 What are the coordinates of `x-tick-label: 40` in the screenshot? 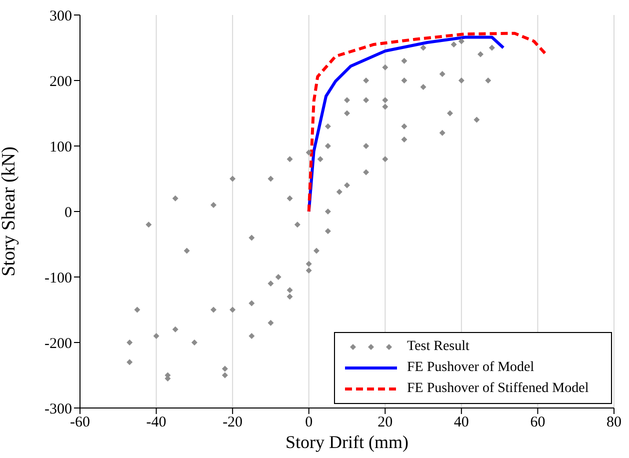 It's located at (461, 422).